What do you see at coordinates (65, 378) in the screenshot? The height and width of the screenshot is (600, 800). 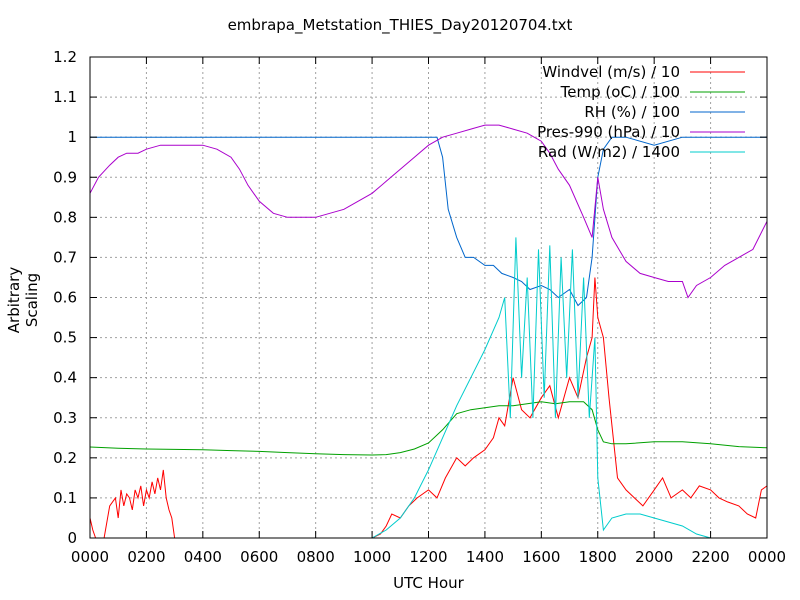 I see `y-tick-label: 0.4` at bounding box center [65, 378].